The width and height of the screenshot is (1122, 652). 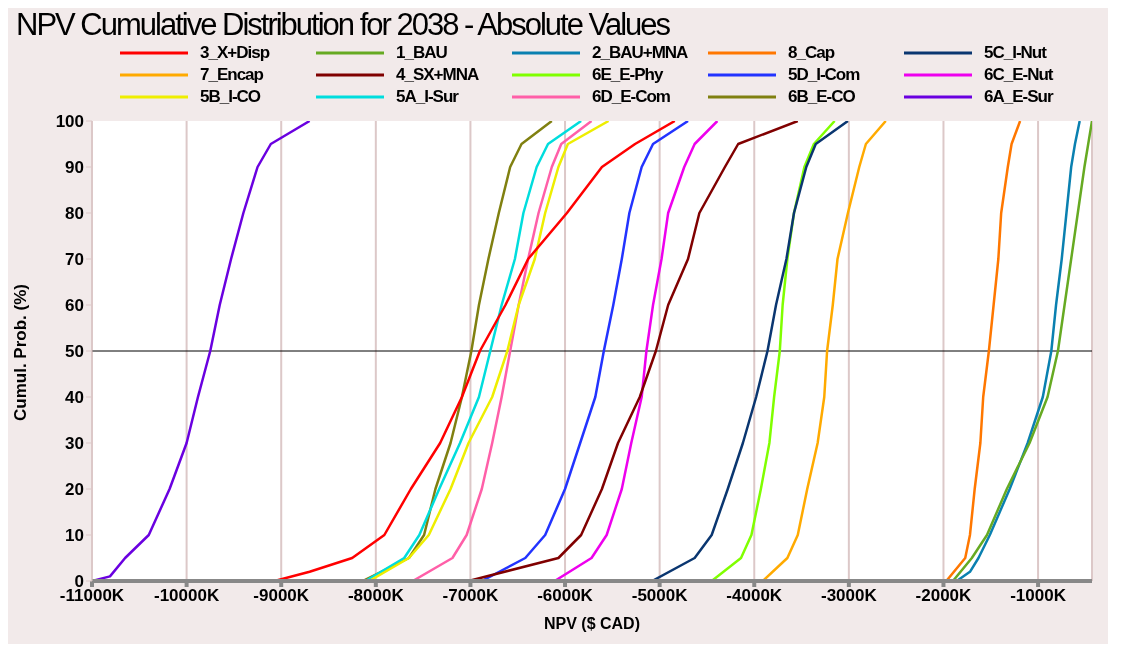 I want to click on x-tick-label: -4000K, so click(x=754, y=596).